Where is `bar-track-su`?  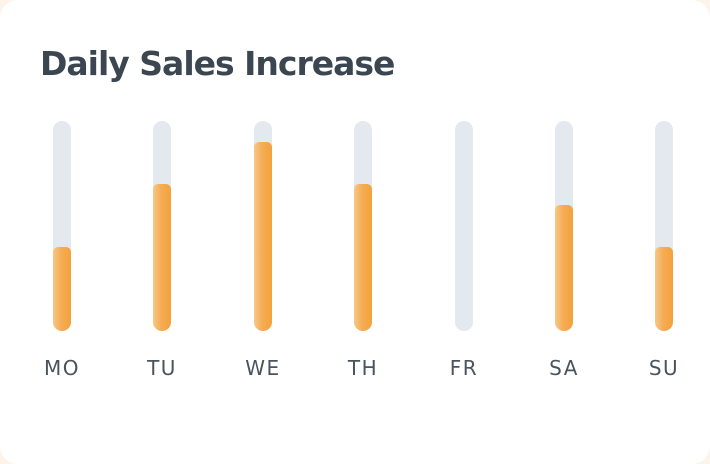 bar-track-su is located at coordinates (664, 226).